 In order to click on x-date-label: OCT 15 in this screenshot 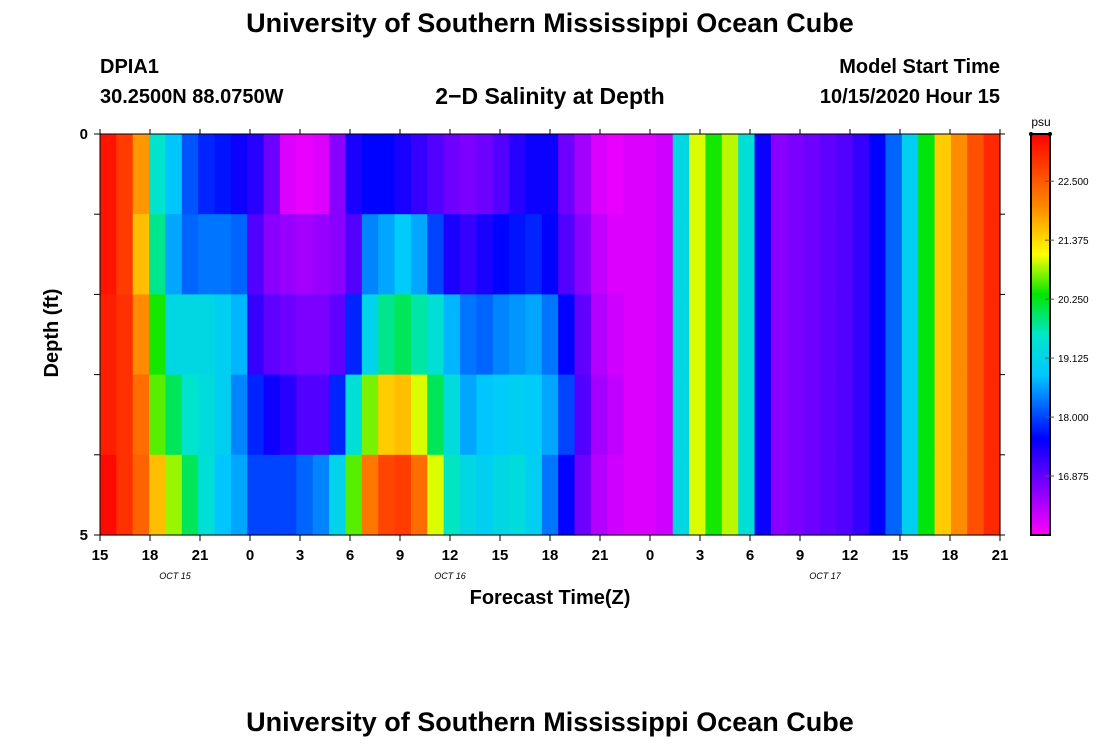, I will do `click(175, 576)`.